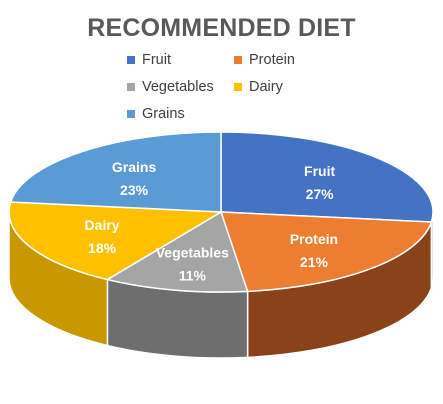 This screenshot has height=404, width=443. I want to click on slice-dairy, so click(116, 241).